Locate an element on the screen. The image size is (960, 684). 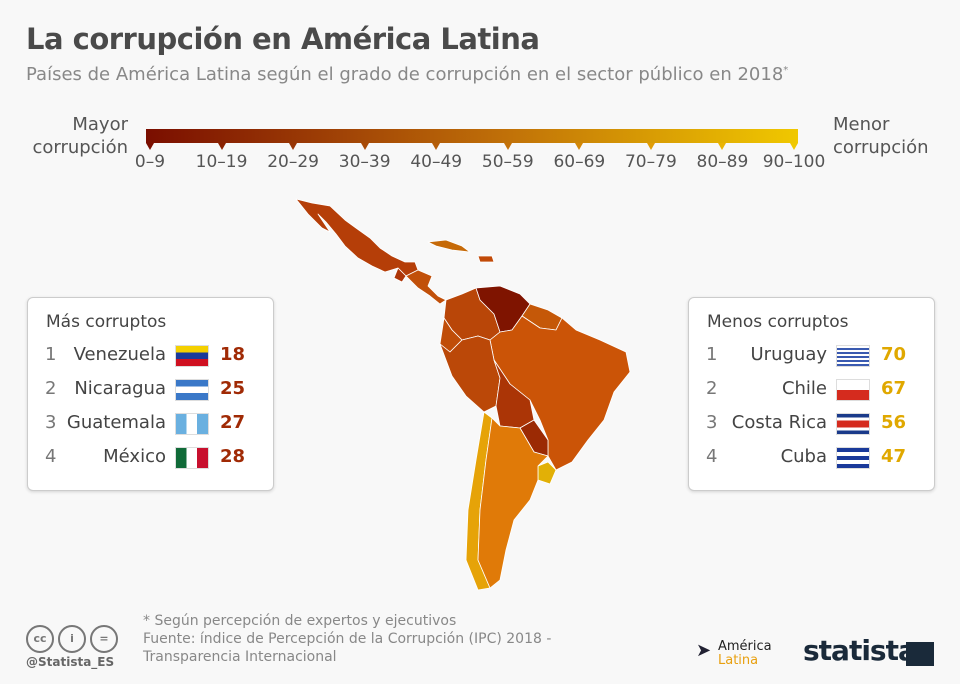
country-name: Guatemala is located at coordinates (116, 422).